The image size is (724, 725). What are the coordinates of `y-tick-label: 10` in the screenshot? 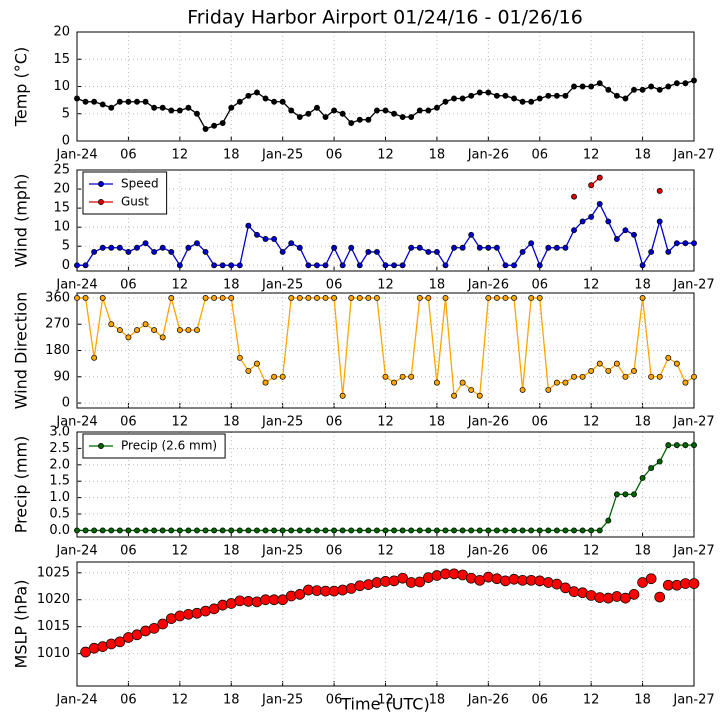 It's located at (61, 86).